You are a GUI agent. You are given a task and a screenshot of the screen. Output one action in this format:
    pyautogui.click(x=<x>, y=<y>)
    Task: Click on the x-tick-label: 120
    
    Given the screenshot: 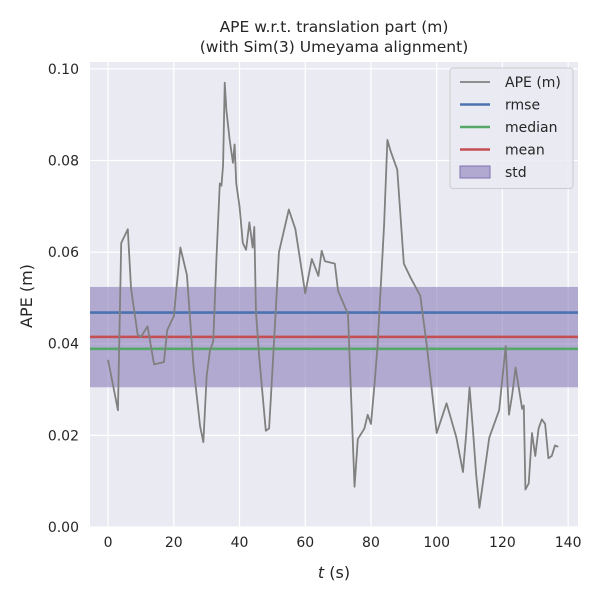 What is the action you would take?
    pyautogui.click(x=502, y=543)
    